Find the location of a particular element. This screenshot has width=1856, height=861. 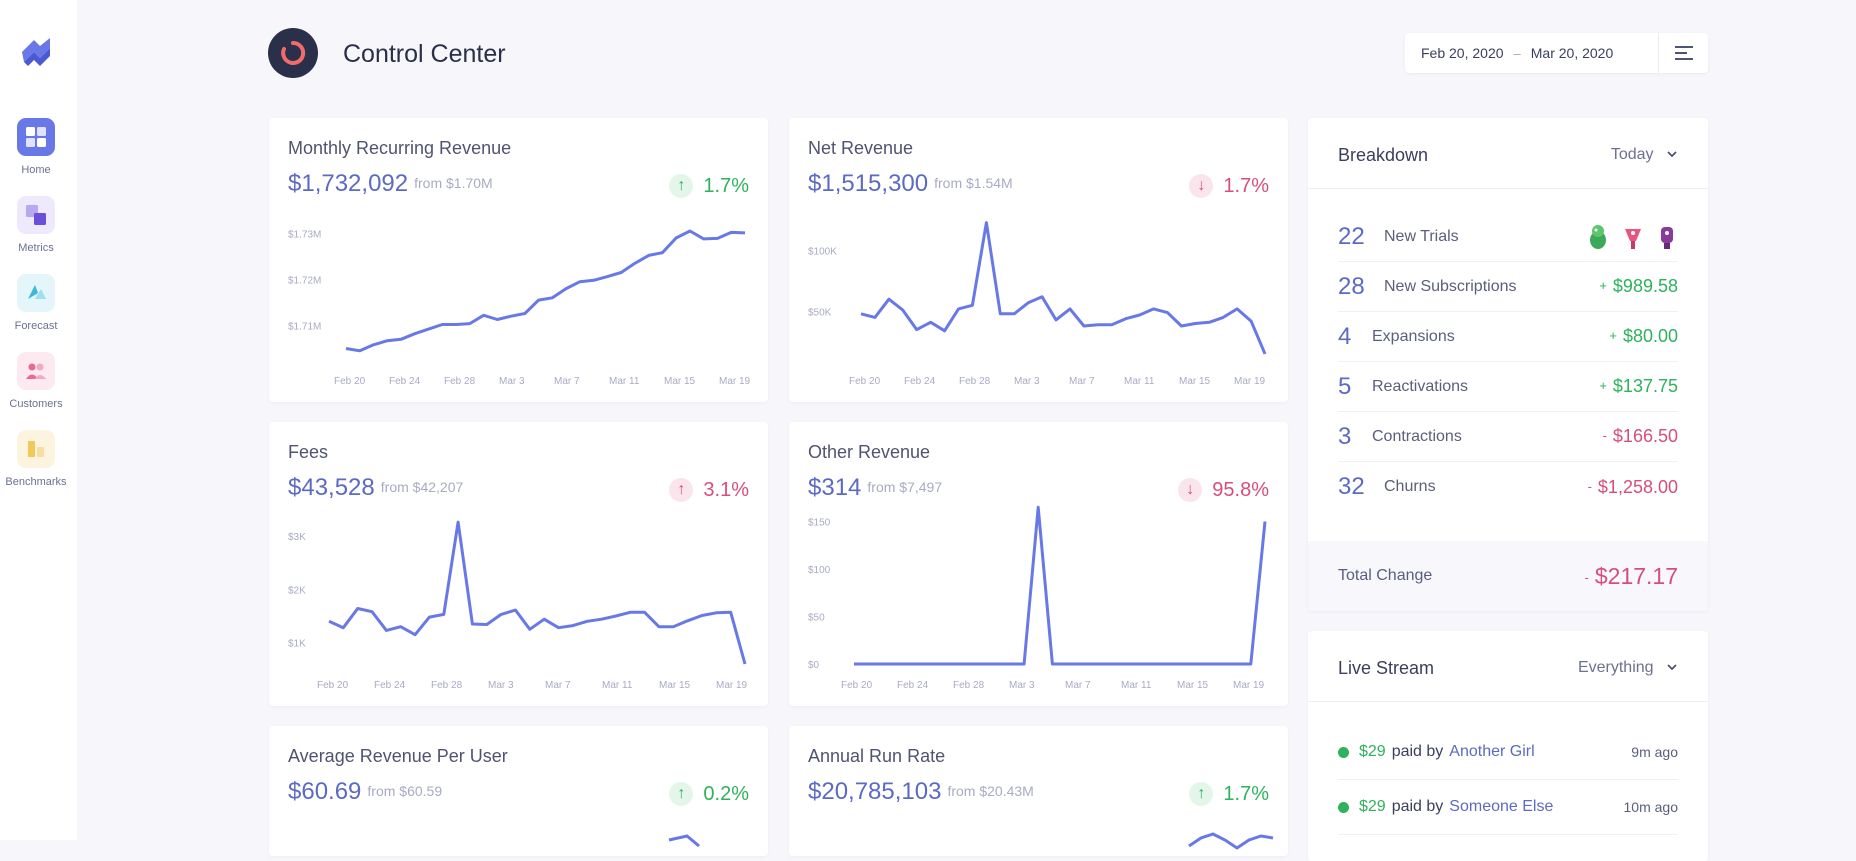

avatar-pink-icon is located at coordinates (1633, 238).